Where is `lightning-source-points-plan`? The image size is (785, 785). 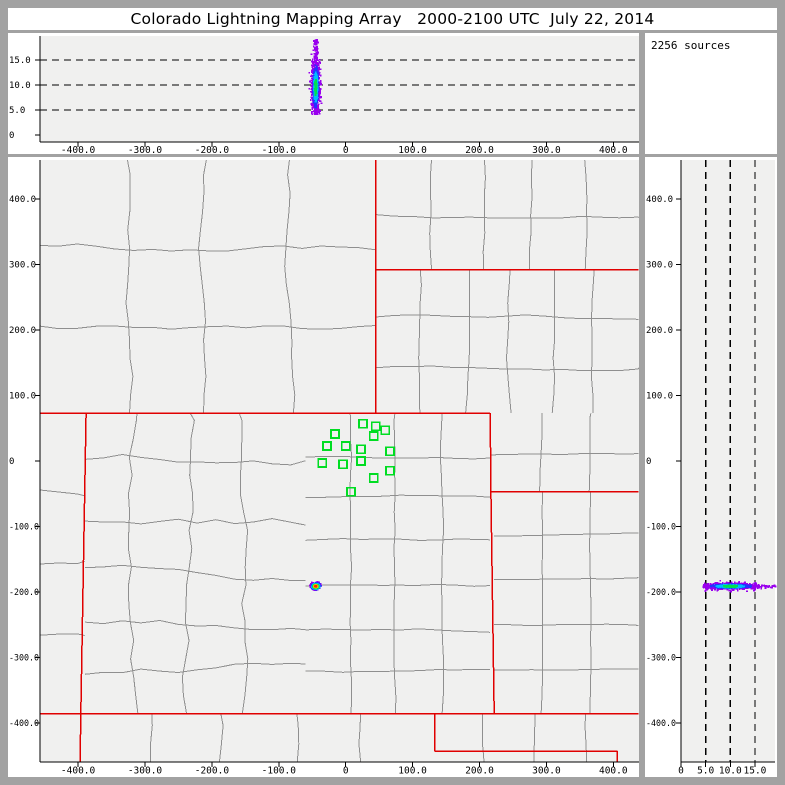 lightning-source-points-plan is located at coordinates (315, 586).